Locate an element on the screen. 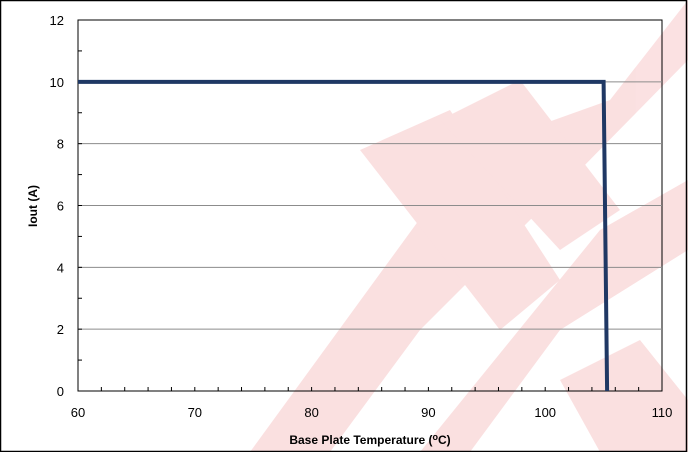 This screenshot has width=688, height=457. x-tick-label: 90 is located at coordinates (428, 412).